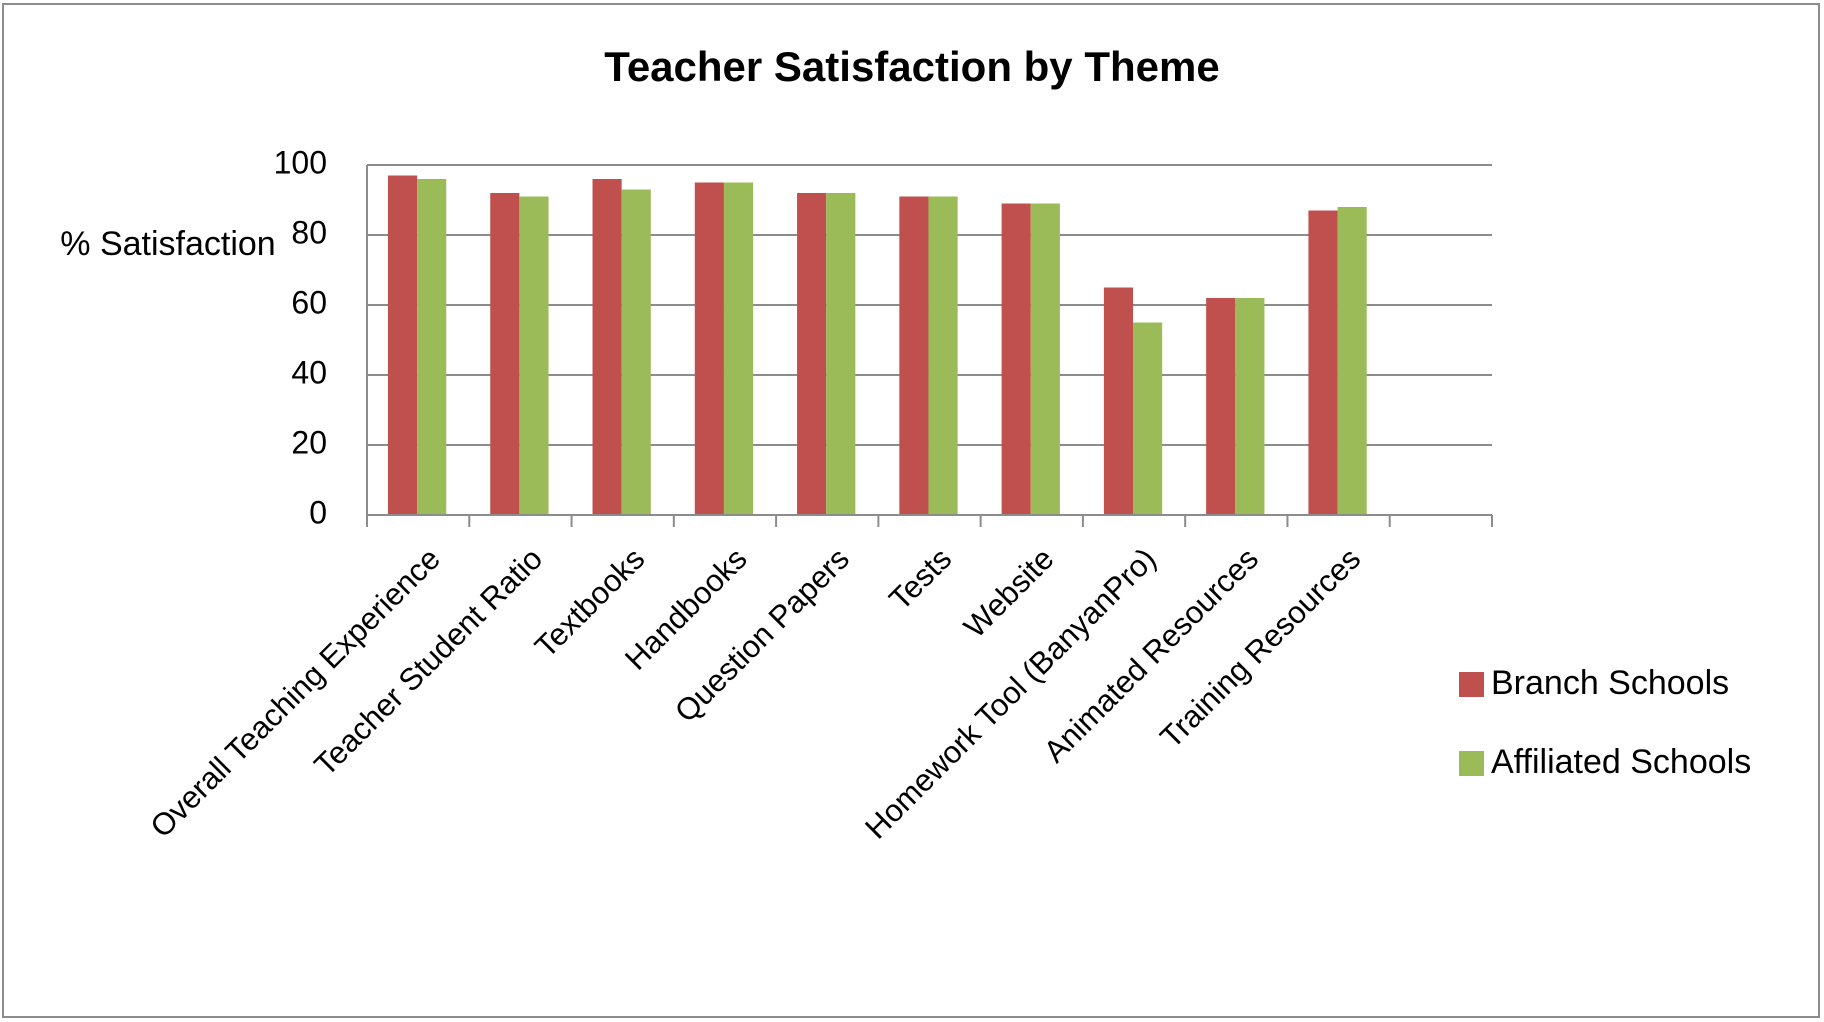 This screenshot has height=1022, width=1824. What do you see at coordinates (309, 232) in the screenshot?
I see `y-tick-label: 80` at bounding box center [309, 232].